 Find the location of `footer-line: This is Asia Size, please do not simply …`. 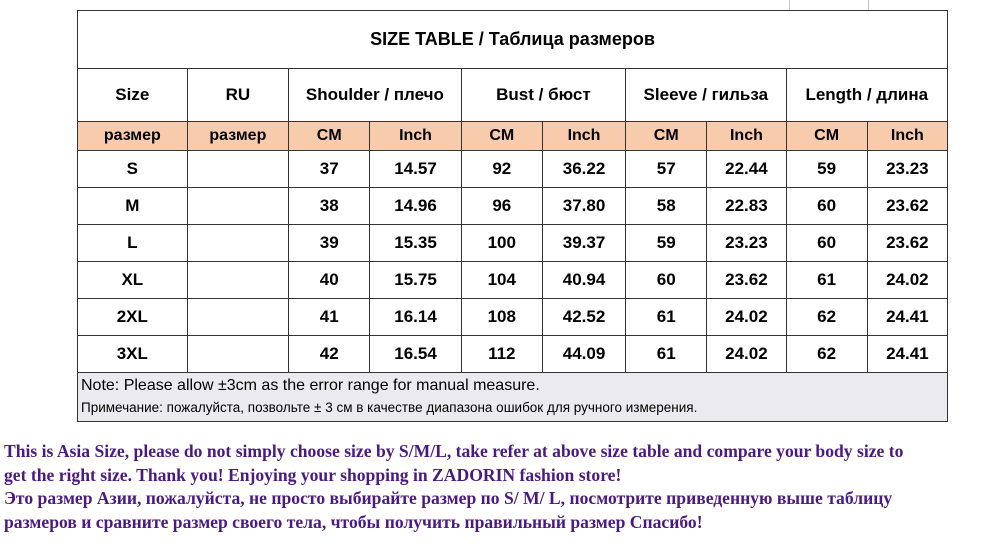

footer-line: This is Asia Size, please do not simply … is located at coordinates (454, 451).